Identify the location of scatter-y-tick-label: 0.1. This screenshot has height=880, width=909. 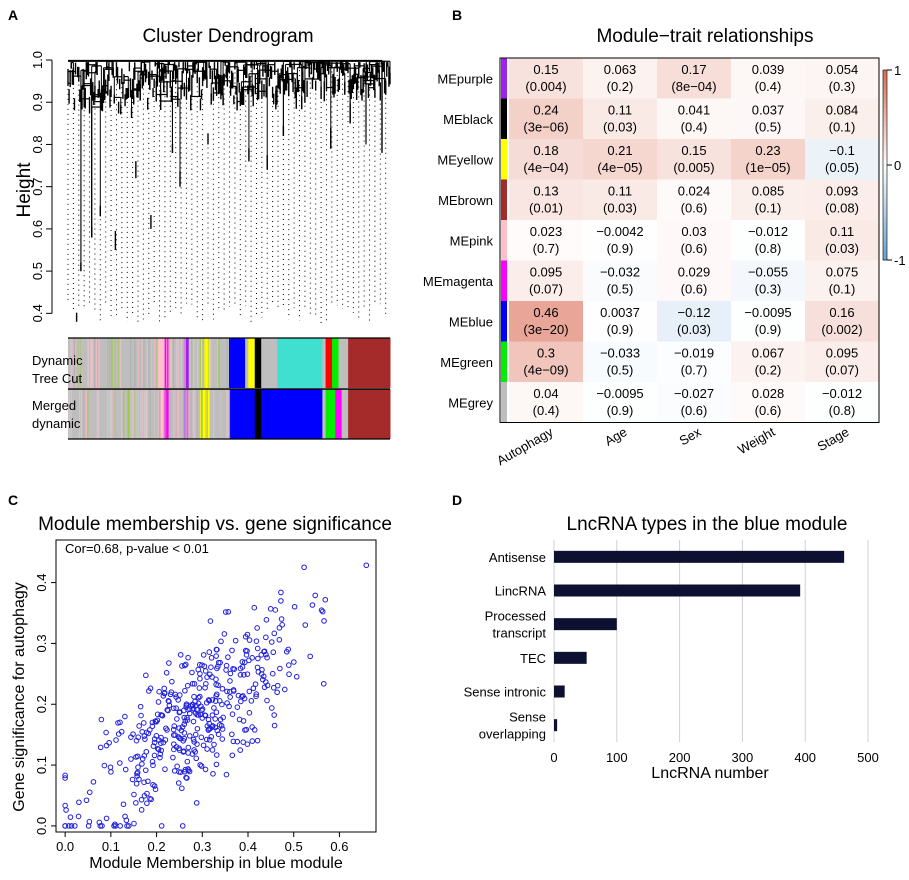
(41, 765).